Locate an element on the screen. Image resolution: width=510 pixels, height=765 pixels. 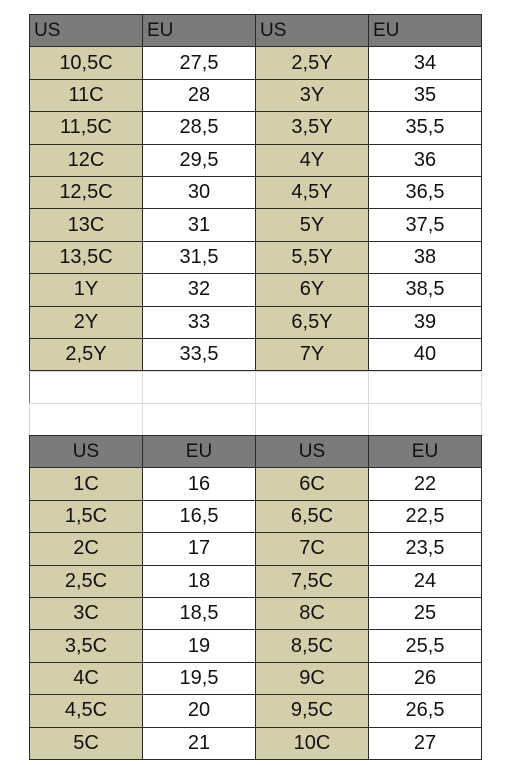
us-size-cell: 3Y is located at coordinates (312, 95).